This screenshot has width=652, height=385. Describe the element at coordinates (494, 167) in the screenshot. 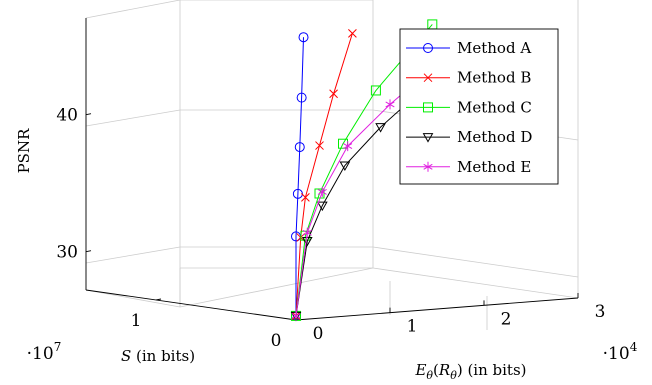

I see `legend-label-4: Method E` at that location.